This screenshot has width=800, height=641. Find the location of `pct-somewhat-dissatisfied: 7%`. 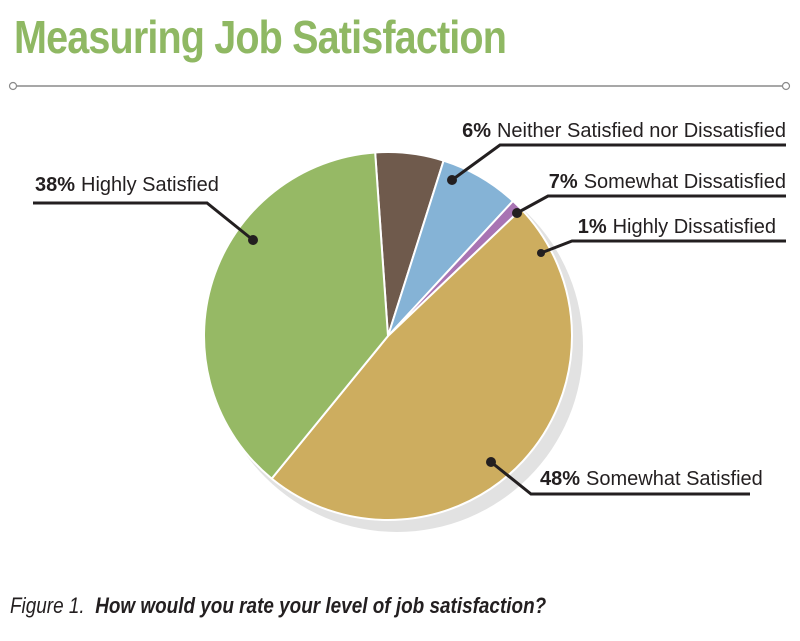

pct-somewhat-dissatisfied: 7% is located at coordinates (563, 182).